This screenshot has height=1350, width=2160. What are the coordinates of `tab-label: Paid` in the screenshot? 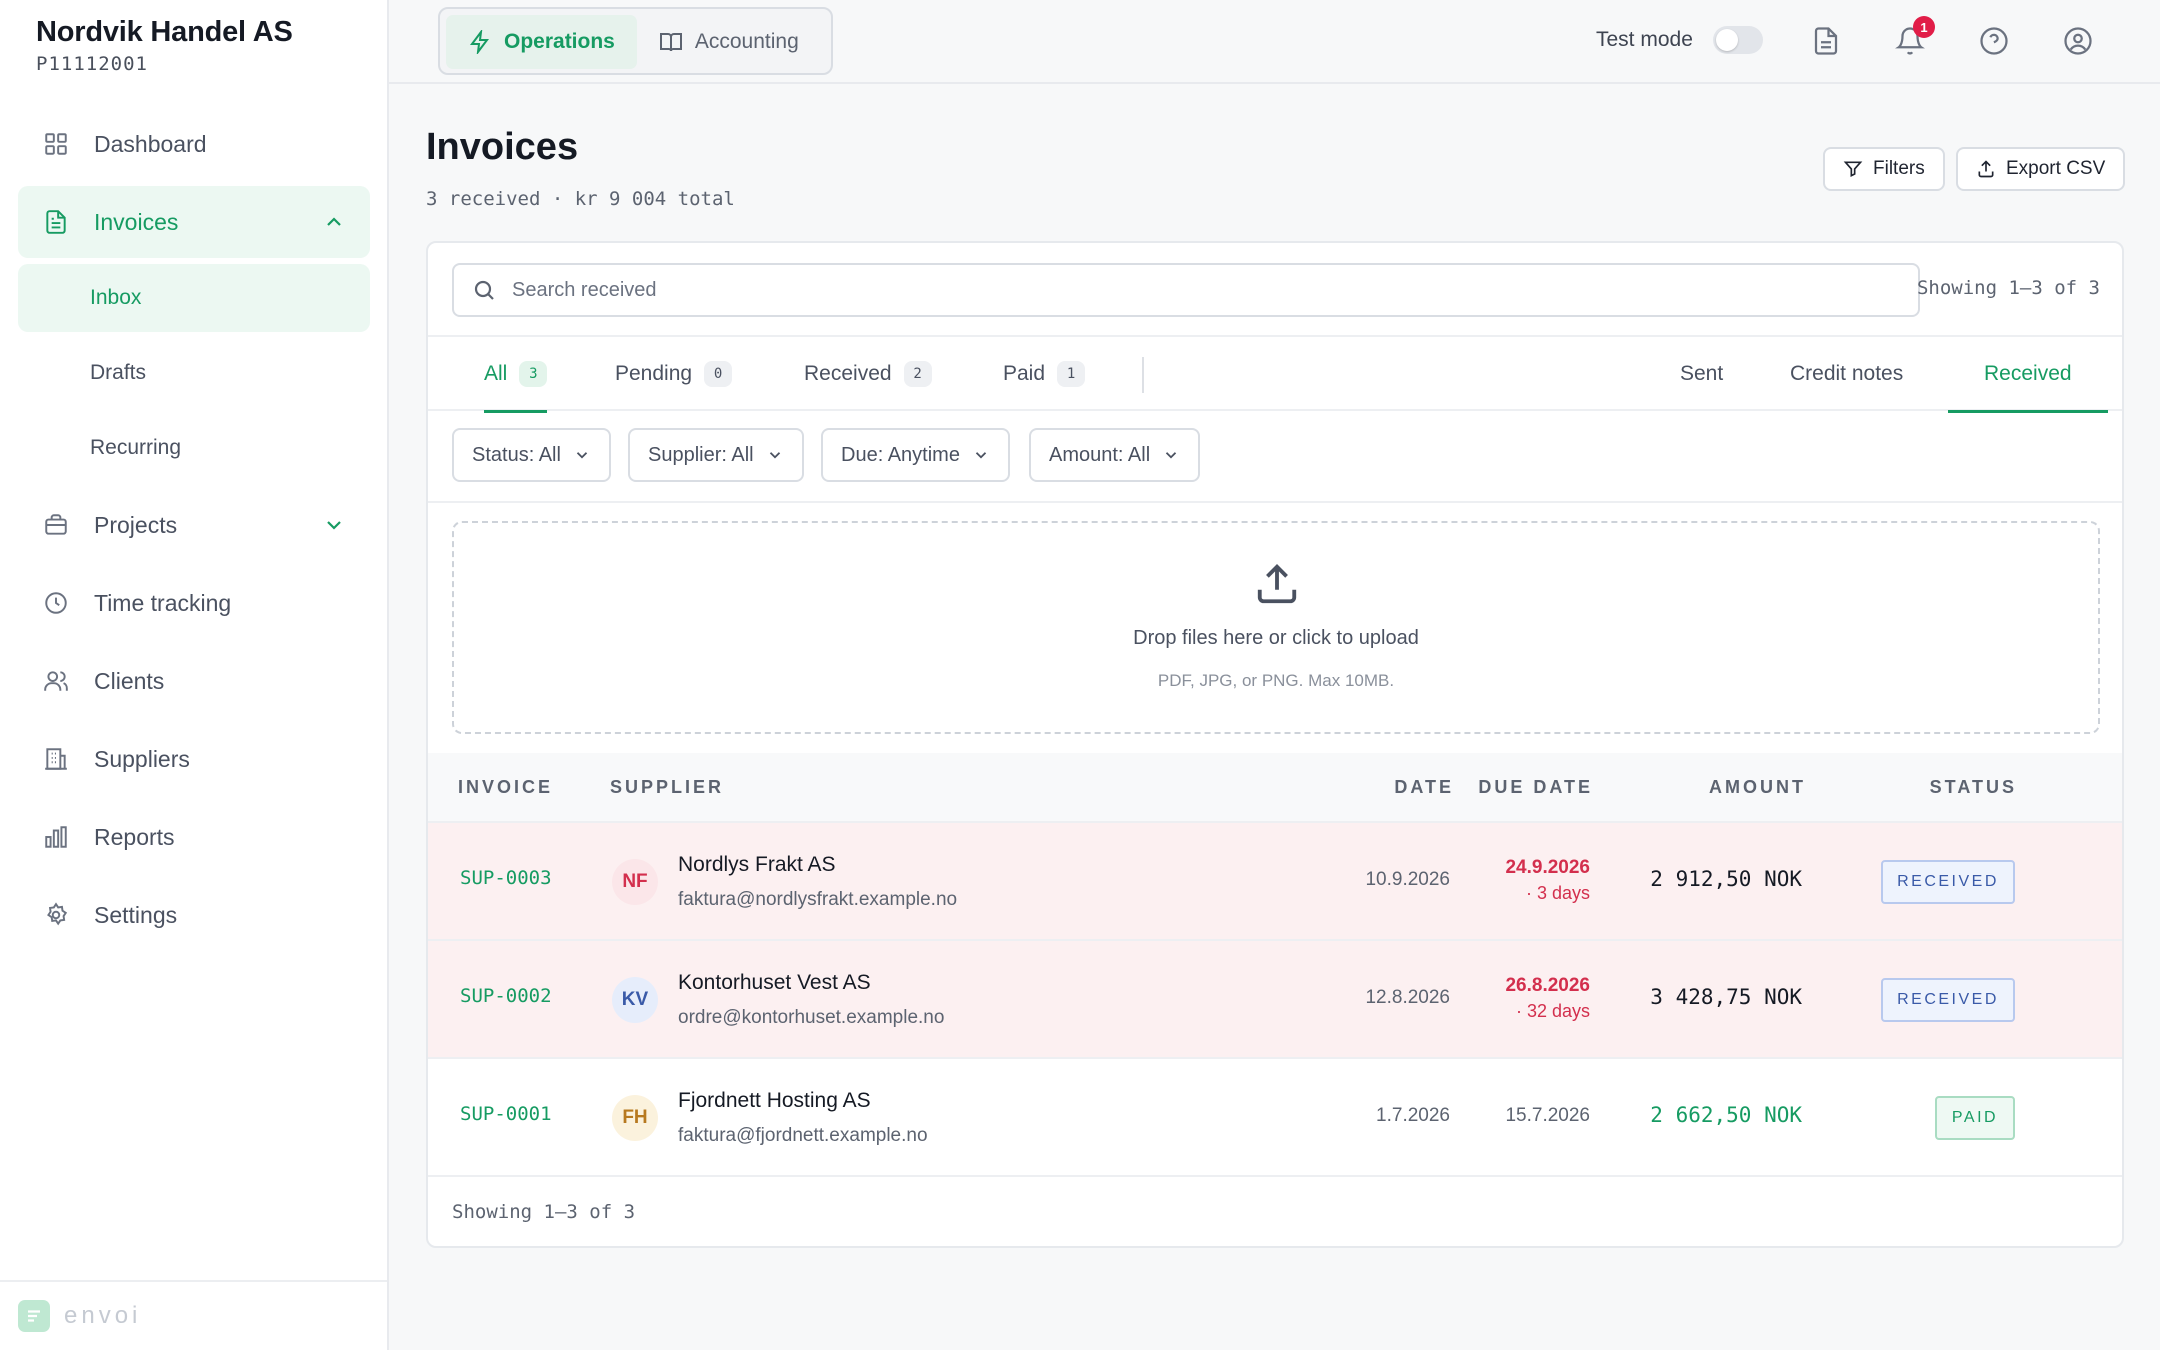 It's located at (1024, 373).